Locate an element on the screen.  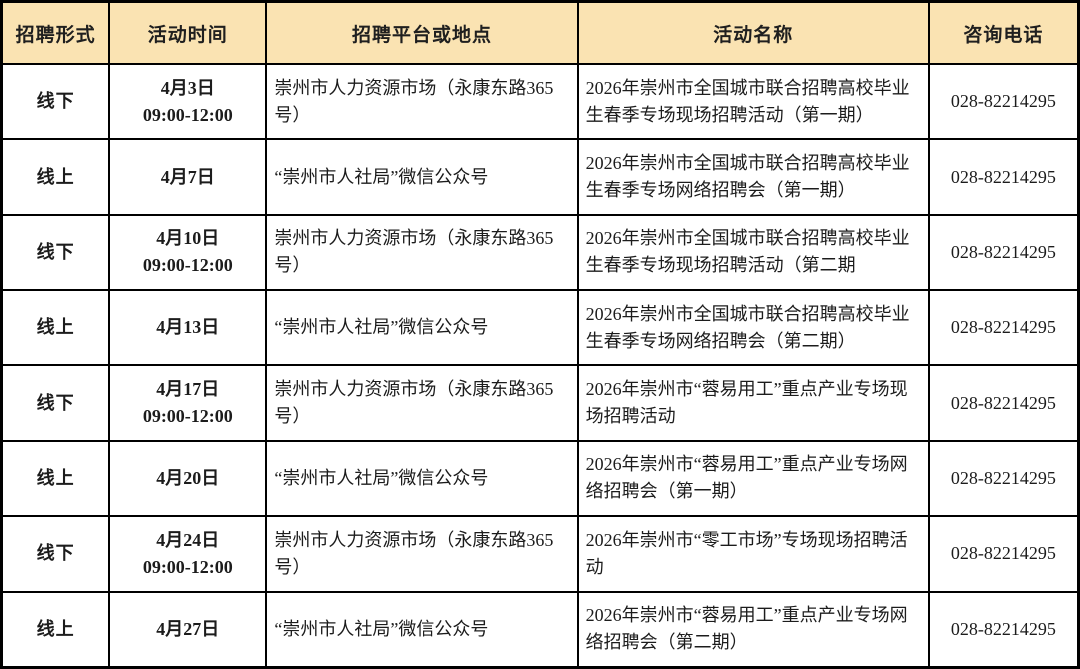
cell-activity-time: 4月17日 09:00-12:00 is located at coordinates (188, 403).